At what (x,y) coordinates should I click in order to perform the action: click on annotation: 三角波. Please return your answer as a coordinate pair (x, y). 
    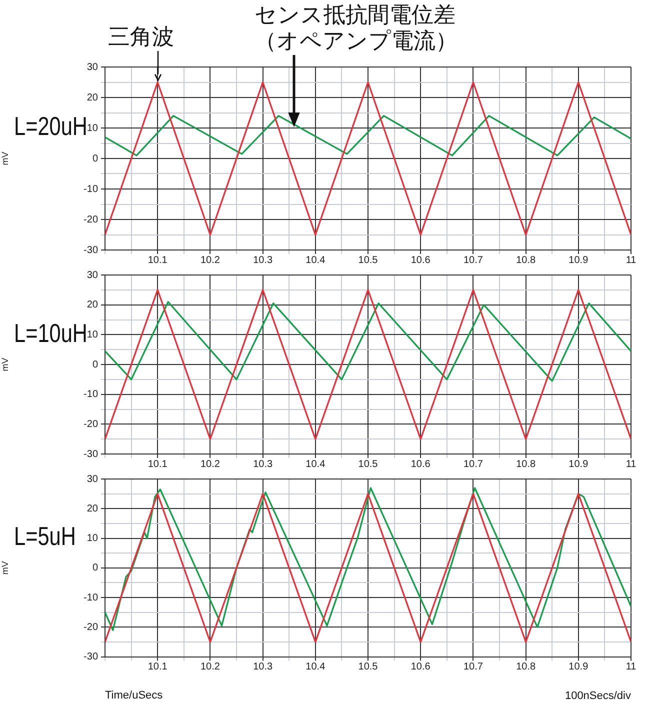
    Looking at the image, I should click on (141, 37).